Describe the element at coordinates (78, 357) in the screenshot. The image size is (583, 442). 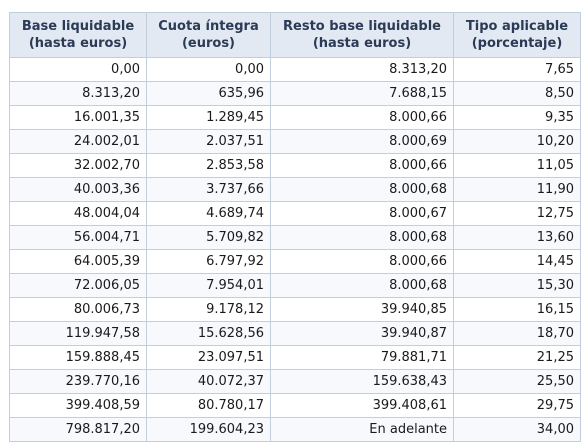
I see `cell-base-liquidable: 159.888,45` at that location.